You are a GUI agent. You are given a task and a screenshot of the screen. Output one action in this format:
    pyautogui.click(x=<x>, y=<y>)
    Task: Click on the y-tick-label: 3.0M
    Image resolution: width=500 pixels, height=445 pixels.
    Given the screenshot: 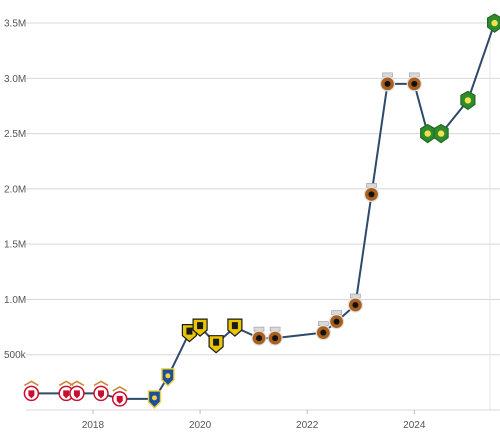 What is the action you would take?
    pyautogui.click(x=15, y=79)
    